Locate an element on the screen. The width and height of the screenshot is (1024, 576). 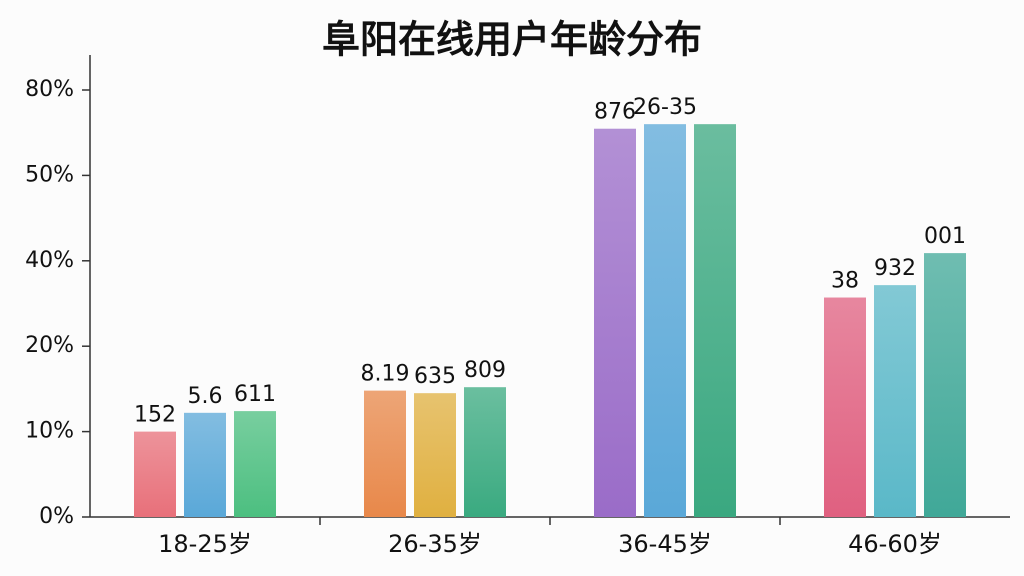
bar-label: 635 is located at coordinates (435, 376).